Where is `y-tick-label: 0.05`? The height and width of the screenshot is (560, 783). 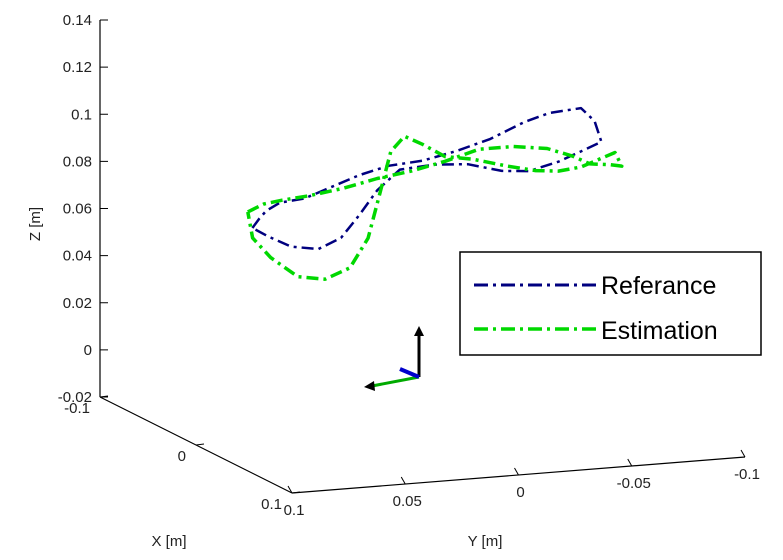
y-tick-label: 0.05 is located at coordinates (407, 501).